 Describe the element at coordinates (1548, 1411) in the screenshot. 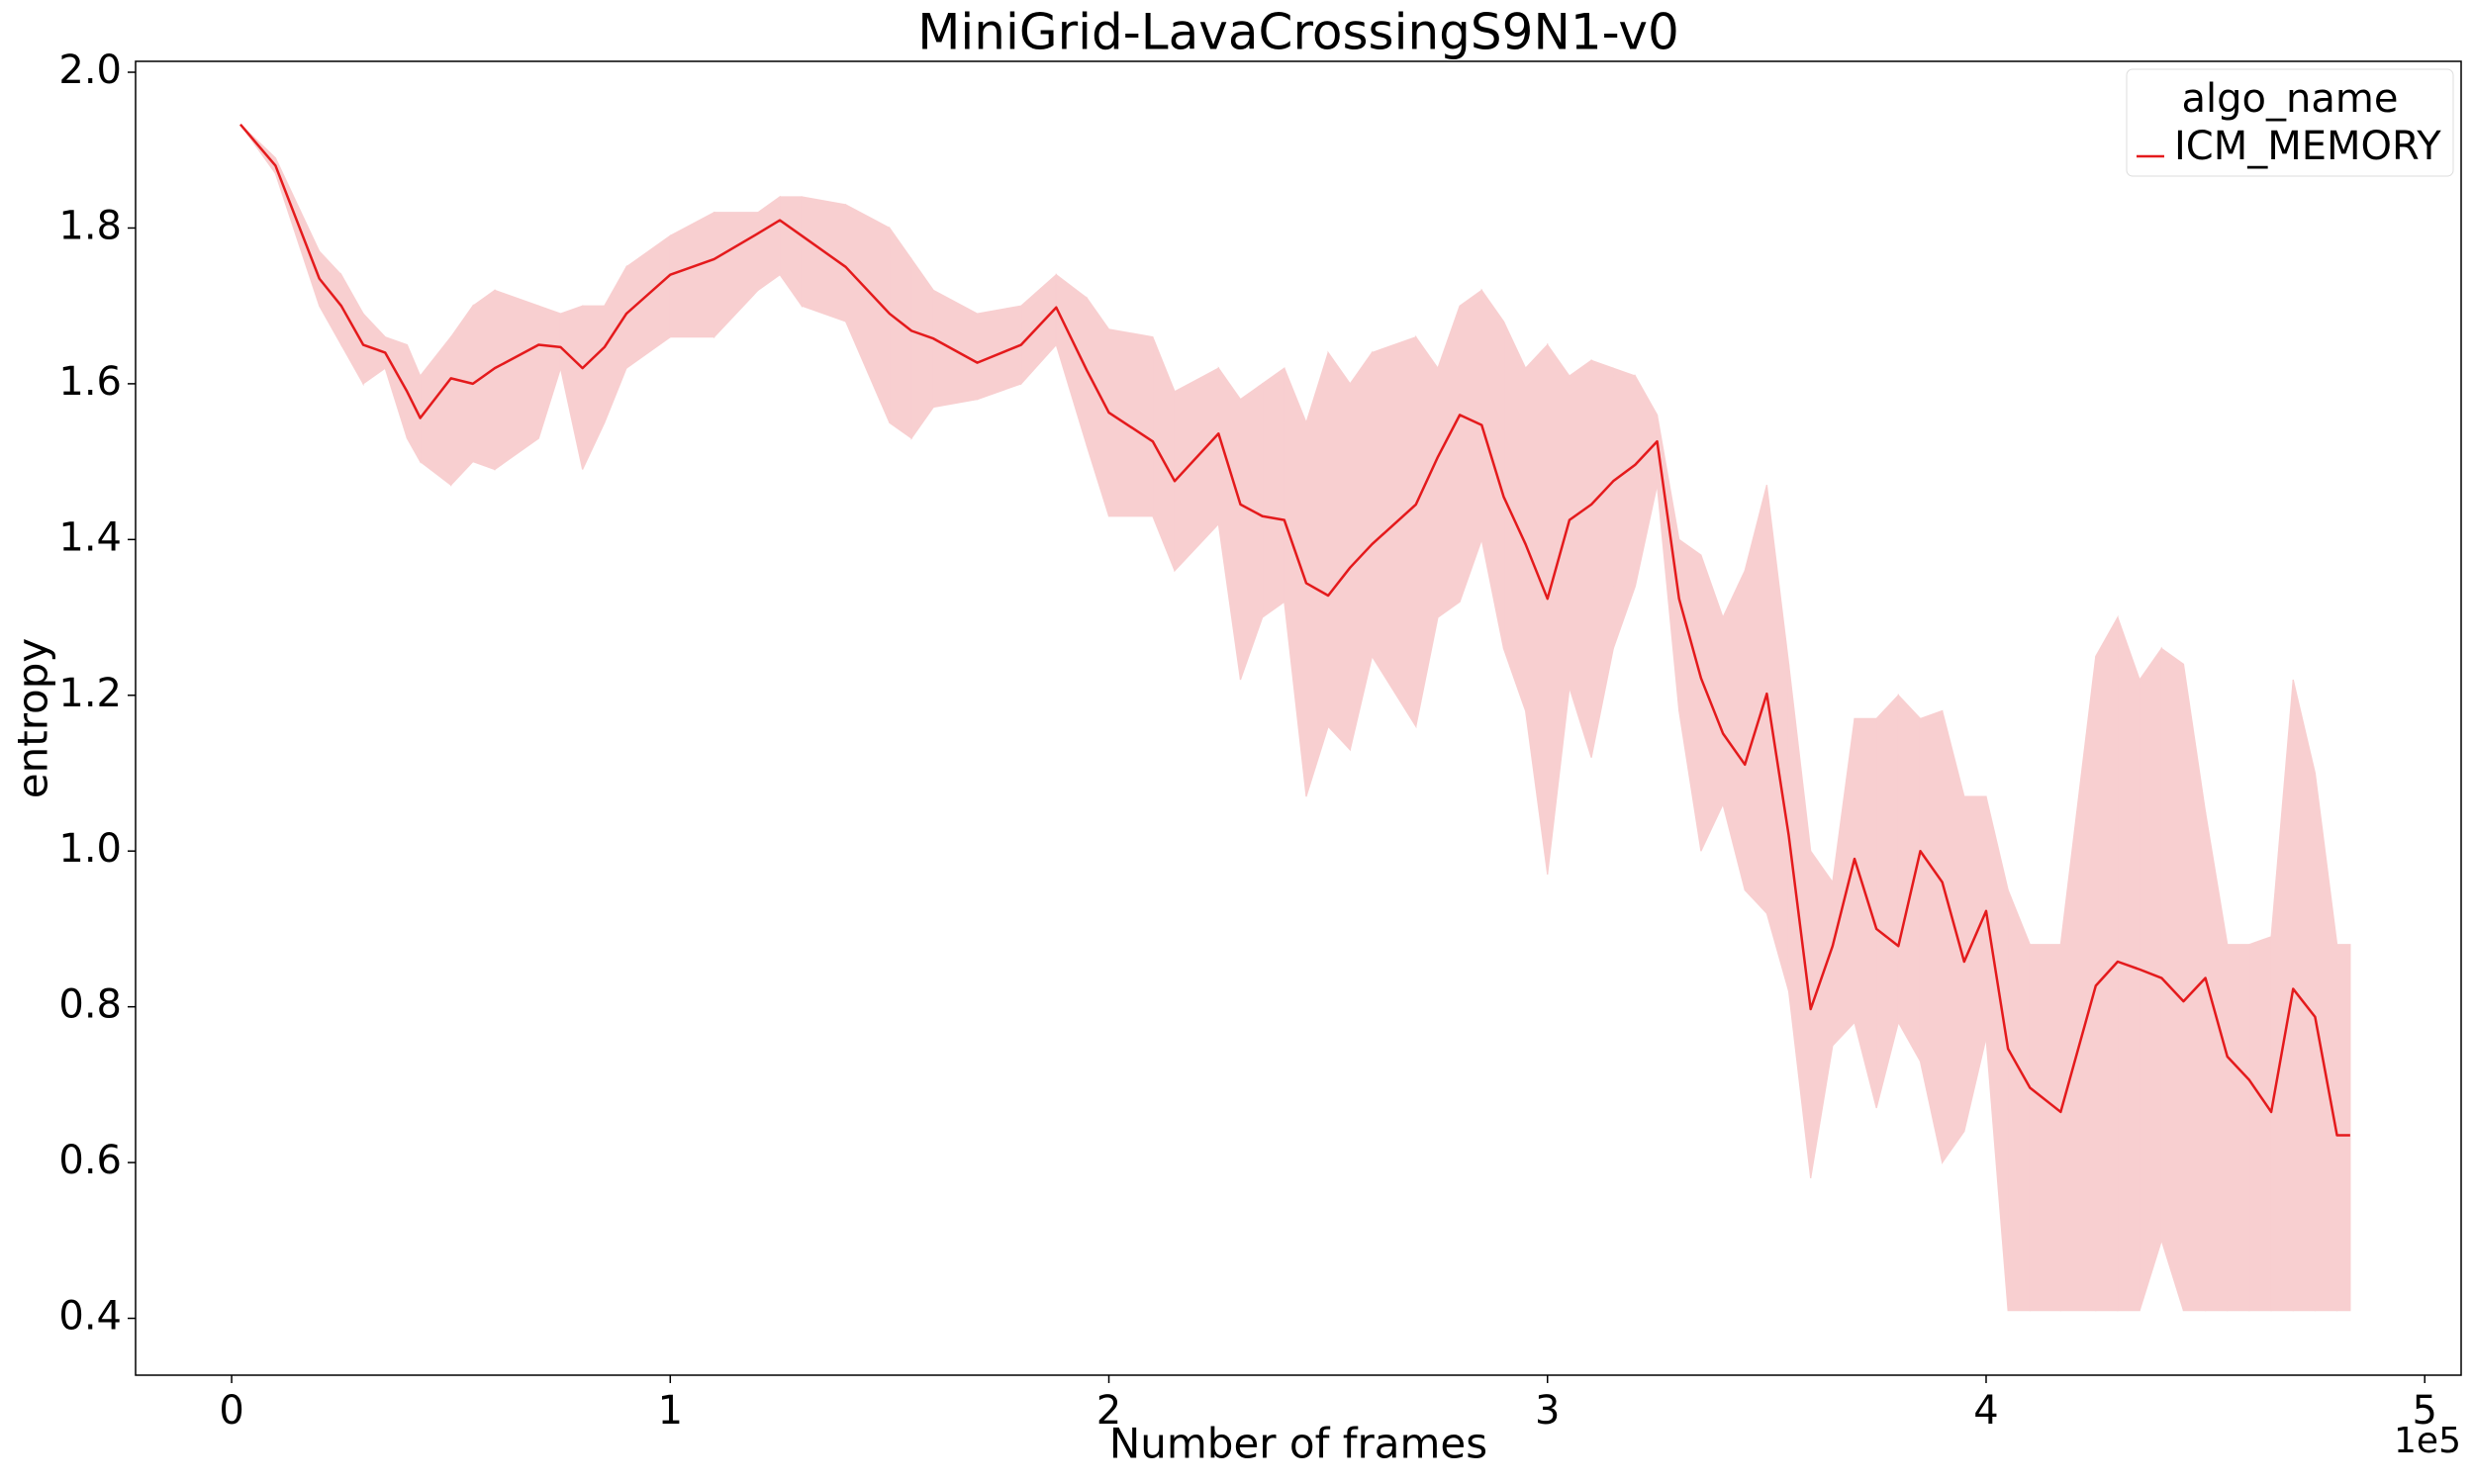

I see `x-tick-label: 3` at that location.